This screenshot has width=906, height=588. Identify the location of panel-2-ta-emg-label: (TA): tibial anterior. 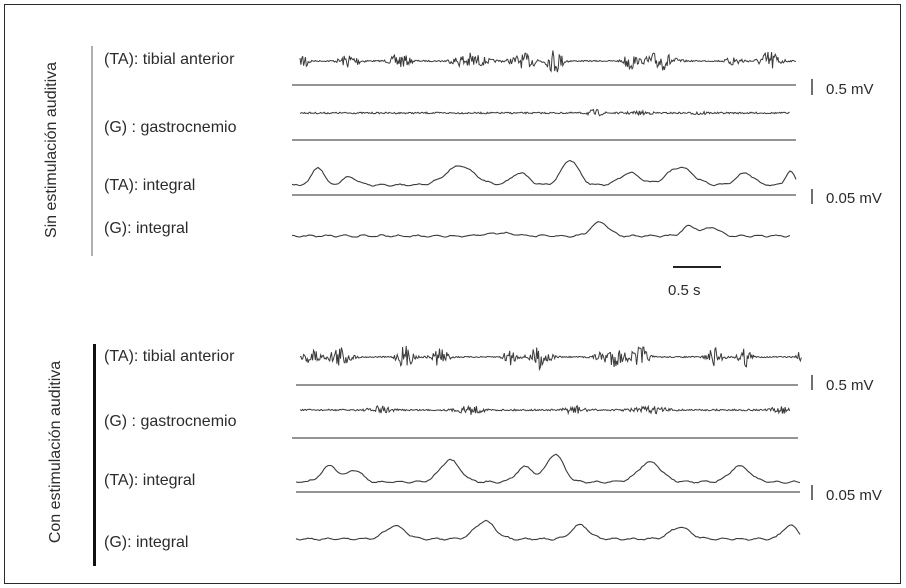
(169, 356).